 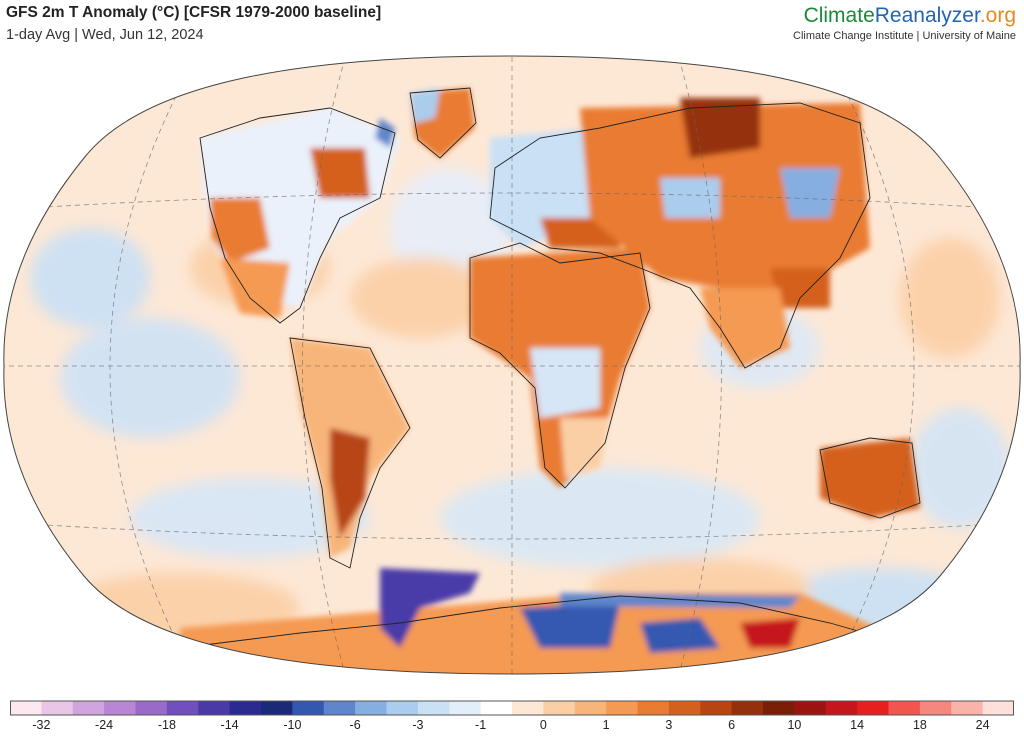 I want to click on colorbar-tick-label: -3, so click(x=418, y=725).